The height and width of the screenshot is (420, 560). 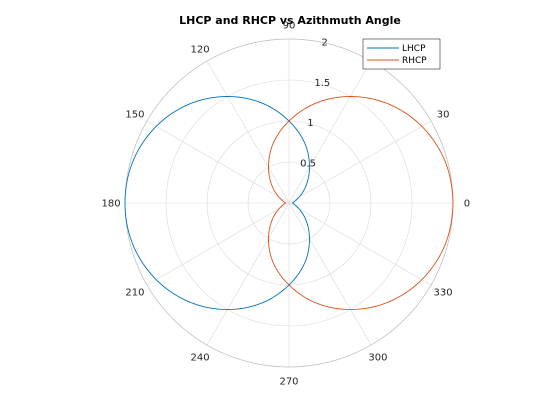 I want to click on theta-tick-label-0: 0, so click(x=467, y=204).